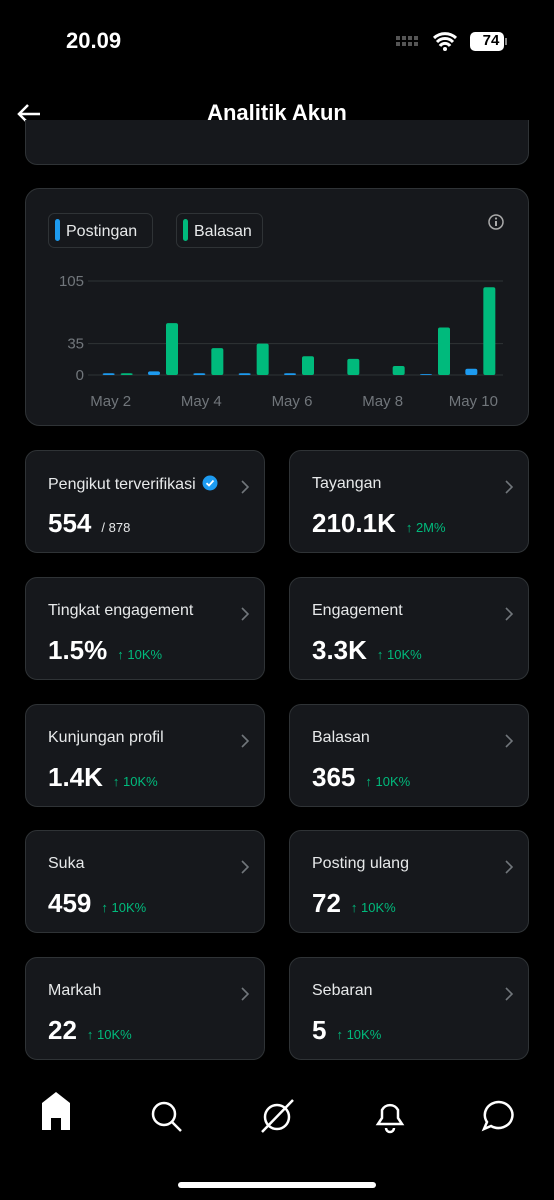  I want to click on stat-value: 365 ↑ 10K%, so click(361, 777).